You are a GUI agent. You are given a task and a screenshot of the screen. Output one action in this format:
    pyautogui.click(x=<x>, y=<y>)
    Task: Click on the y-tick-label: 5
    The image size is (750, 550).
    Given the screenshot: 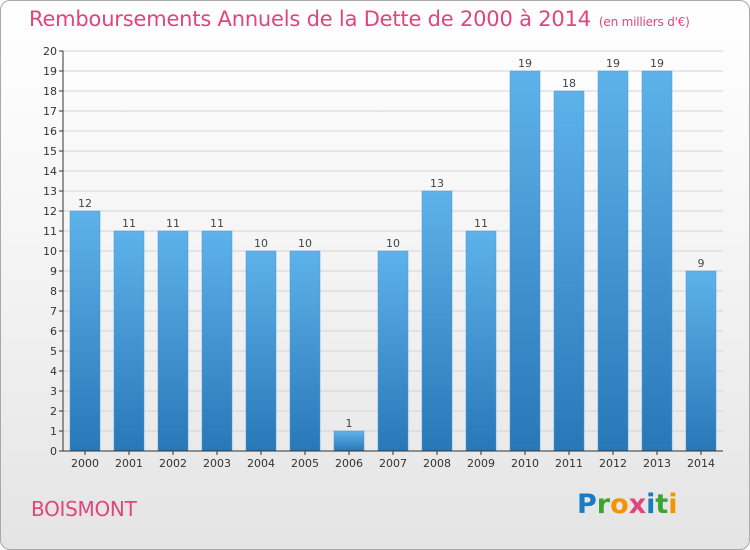 What is the action you would take?
    pyautogui.click(x=53, y=351)
    